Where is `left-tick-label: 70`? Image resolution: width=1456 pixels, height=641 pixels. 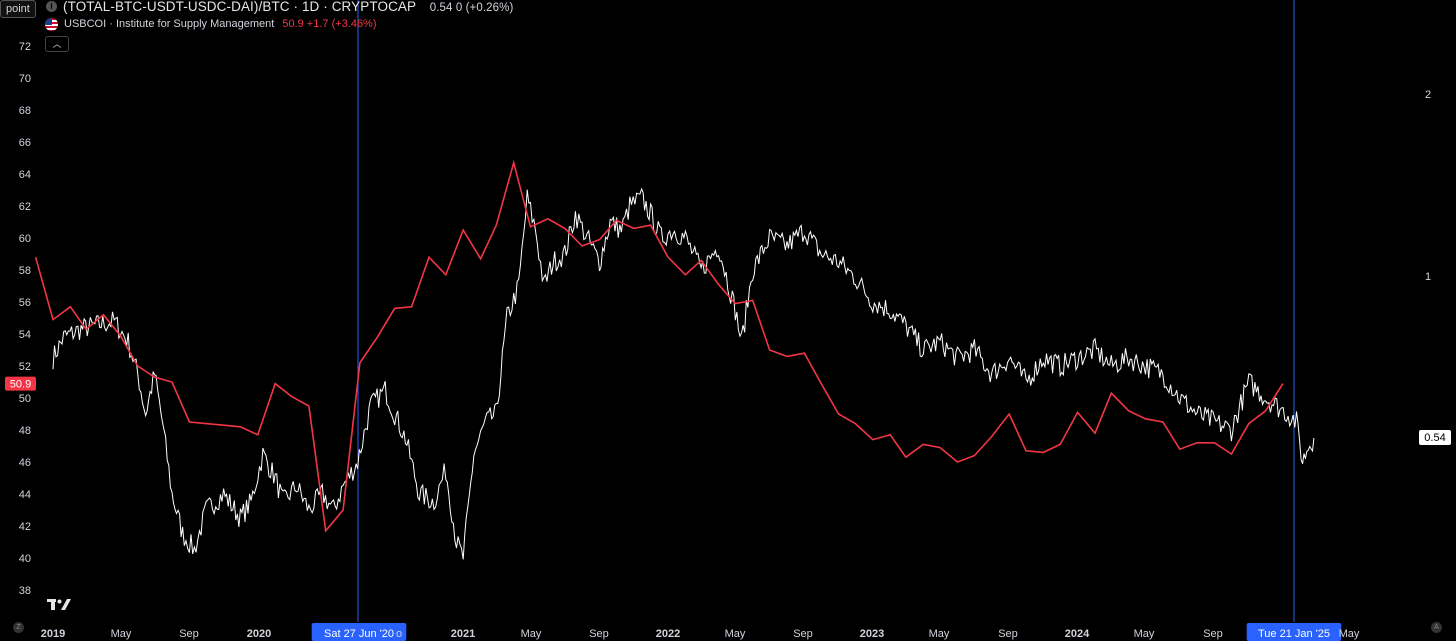 left-tick-label: 70 is located at coordinates (25, 79).